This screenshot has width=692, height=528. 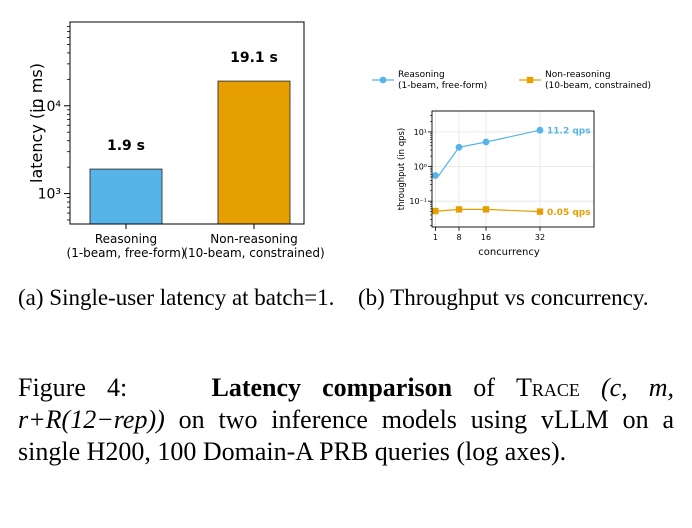 What do you see at coordinates (484, 387) in the screenshot?
I see `figure-caption-mid: of` at bounding box center [484, 387].